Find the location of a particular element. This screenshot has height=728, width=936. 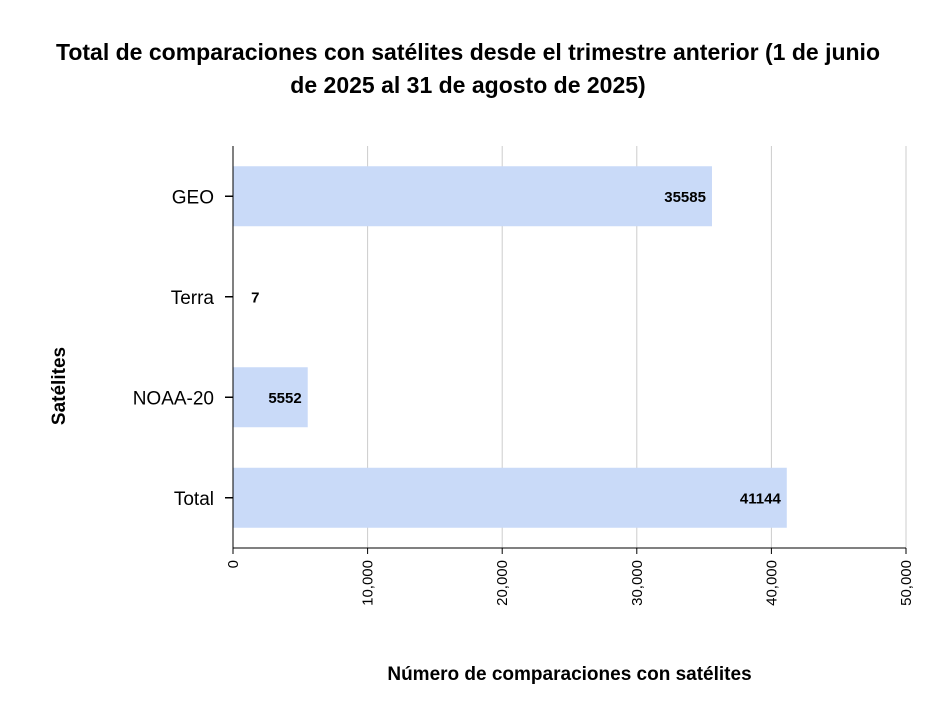

bar-geo is located at coordinates (472, 196).